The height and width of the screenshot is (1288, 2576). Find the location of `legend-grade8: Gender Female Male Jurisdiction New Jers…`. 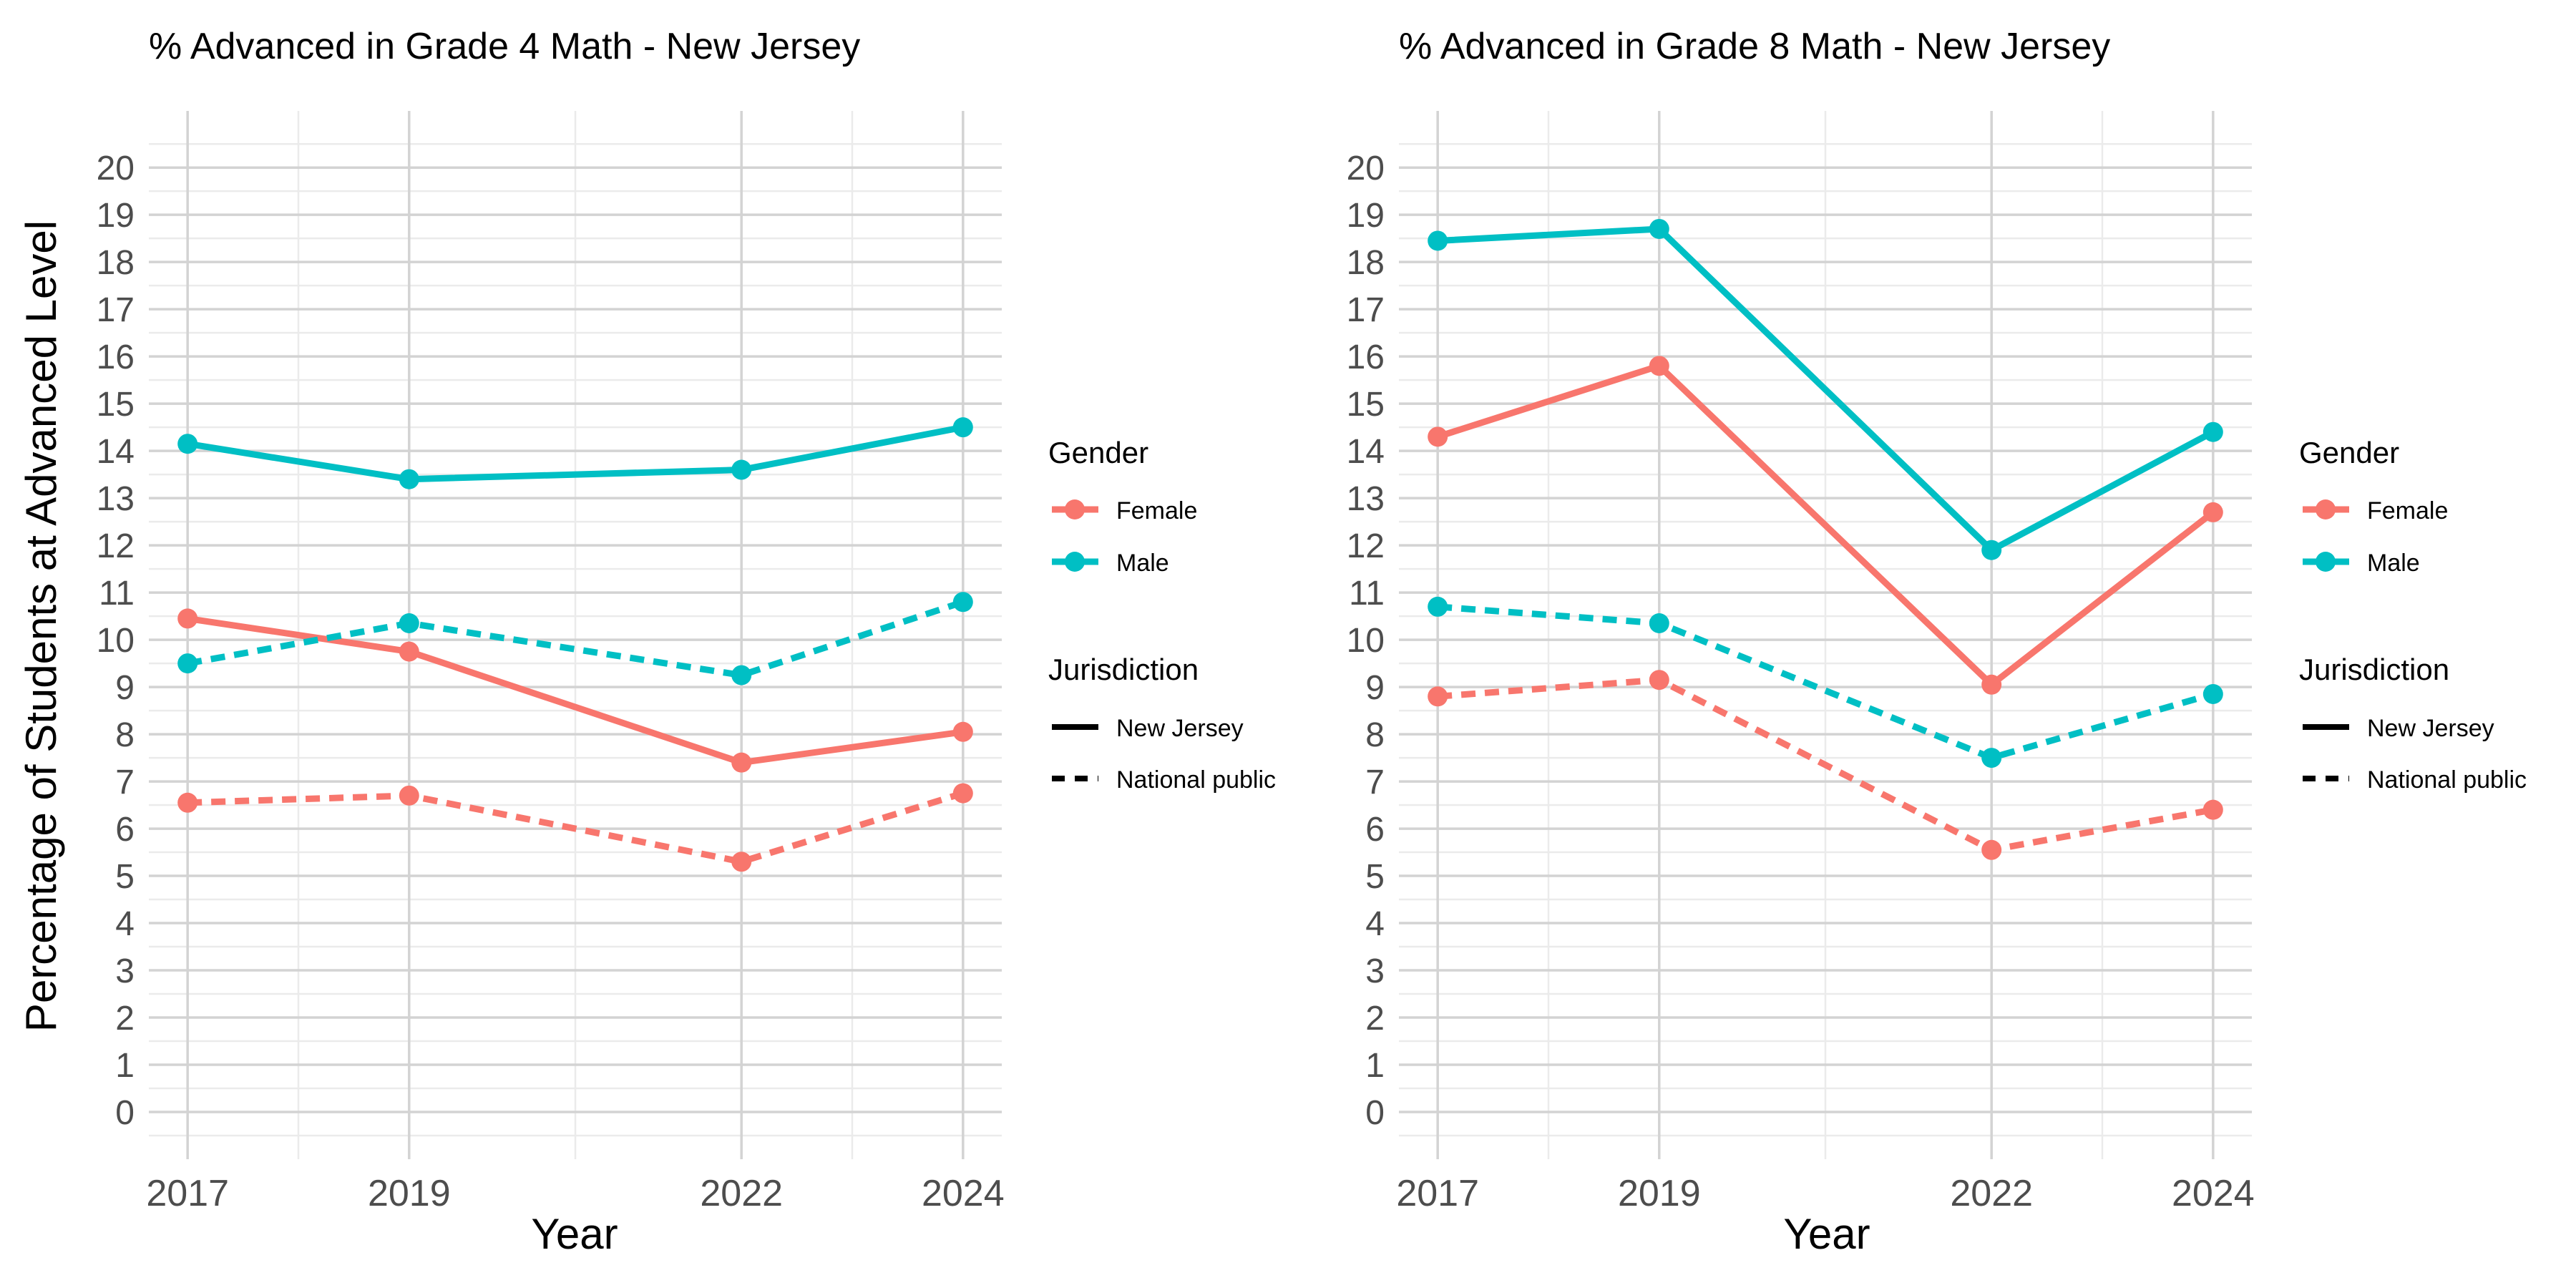

legend-grade8: Gender Female Male Jurisdiction New Jers… is located at coordinates (2413, 615).